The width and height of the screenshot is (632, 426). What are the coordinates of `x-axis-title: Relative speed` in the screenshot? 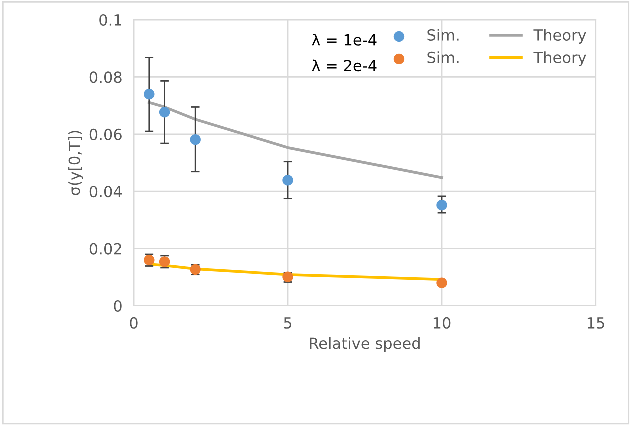 It's located at (365, 344).